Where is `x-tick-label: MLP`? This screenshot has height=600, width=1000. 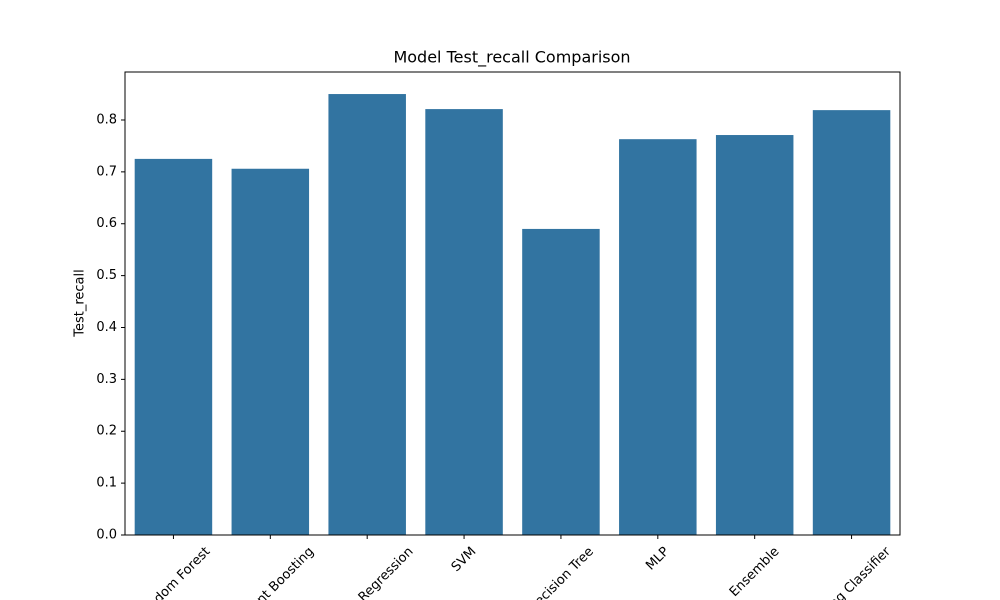
x-tick-label: MLP is located at coordinates (657, 558).